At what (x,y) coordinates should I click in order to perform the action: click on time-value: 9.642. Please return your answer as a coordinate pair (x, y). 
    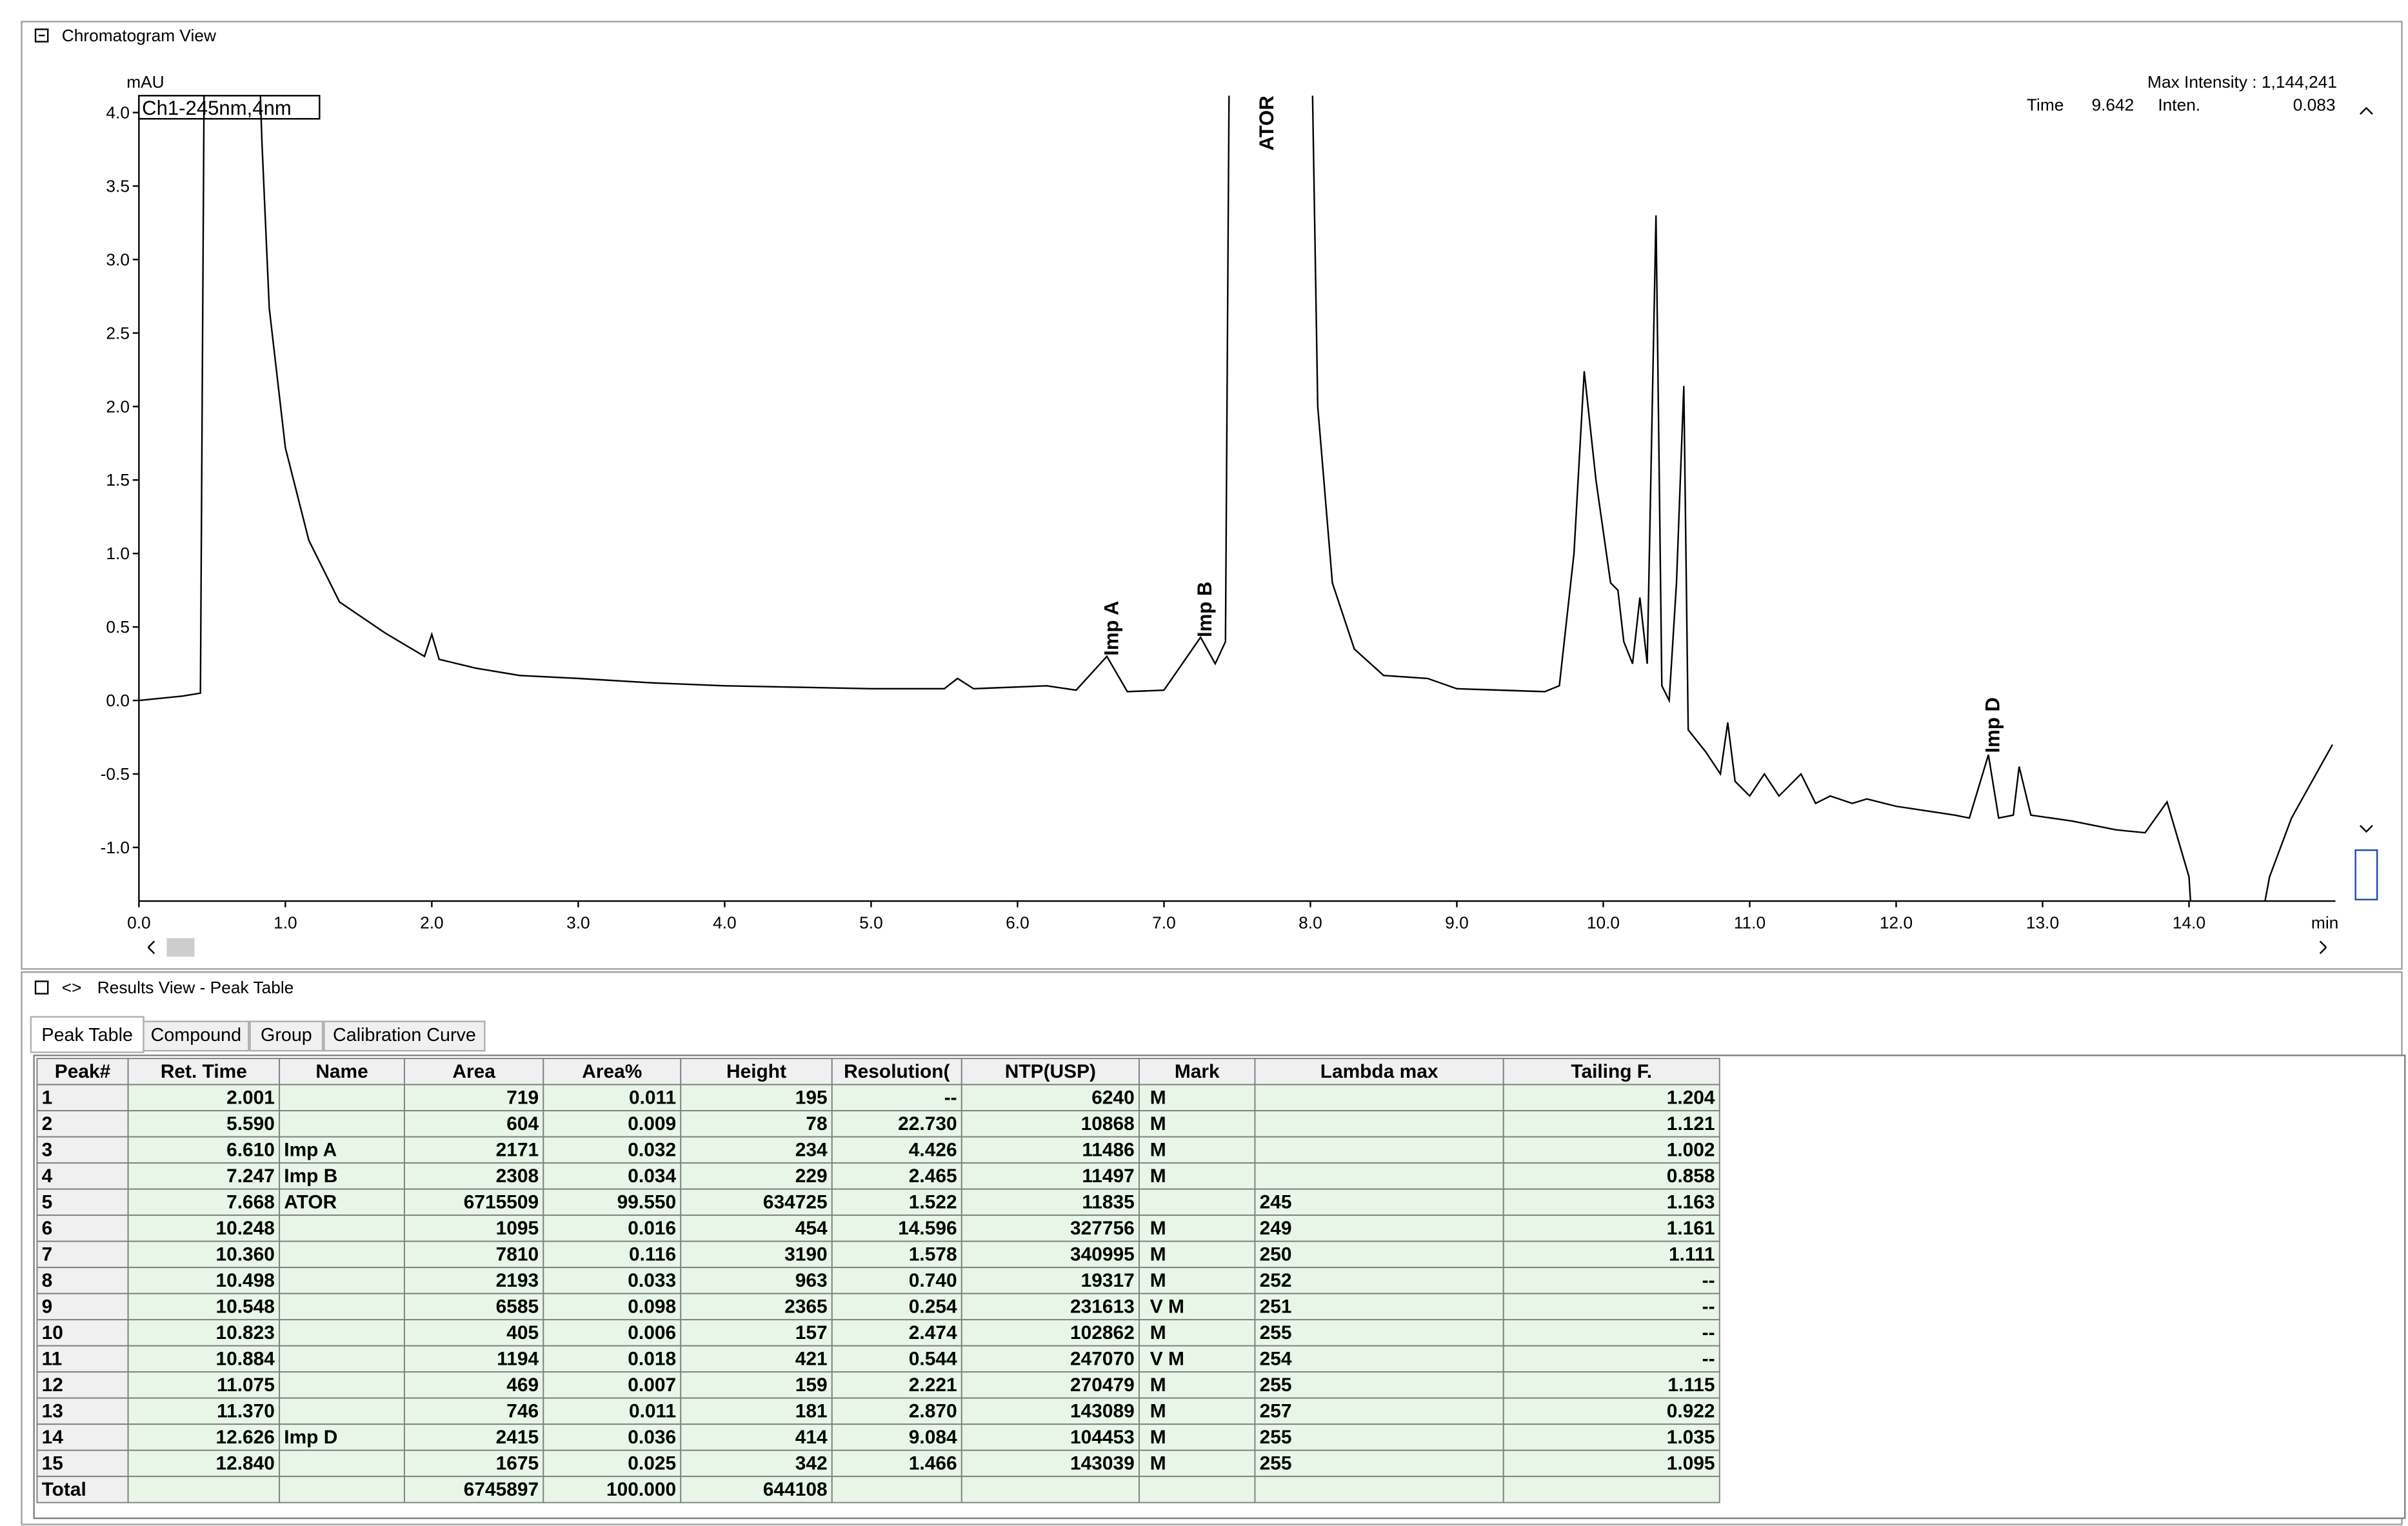
    Looking at the image, I should click on (2112, 105).